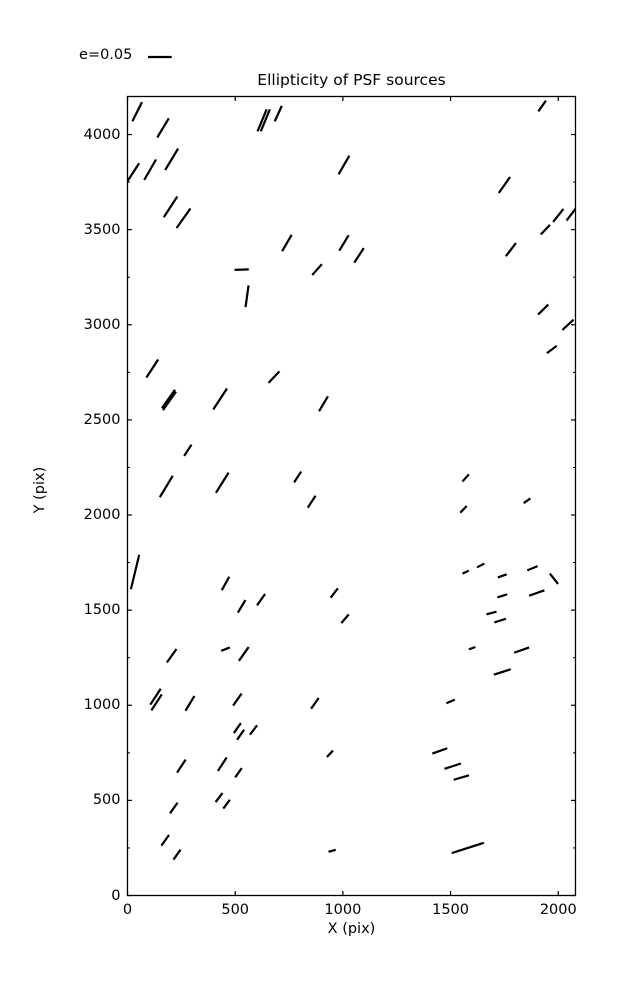 Image resolution: width=637 pixels, height=1000 pixels. What do you see at coordinates (351, 929) in the screenshot?
I see `x-axis-label: X (pix)` at bounding box center [351, 929].